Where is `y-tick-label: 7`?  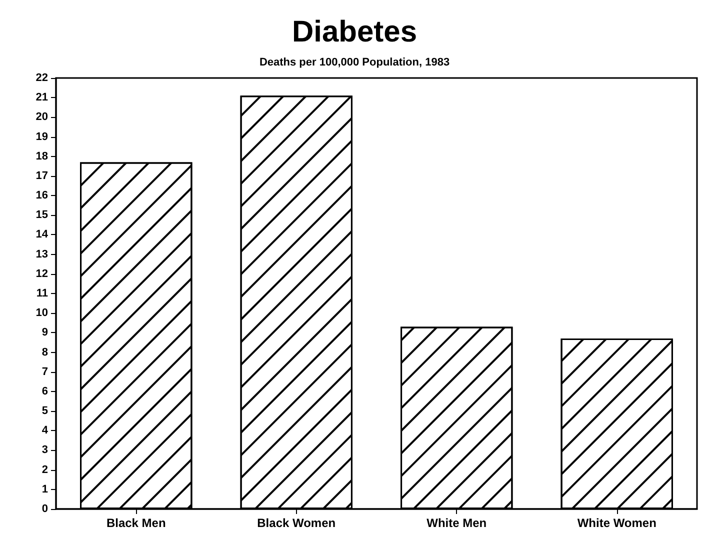 y-tick-label: 7 is located at coordinates (45, 372).